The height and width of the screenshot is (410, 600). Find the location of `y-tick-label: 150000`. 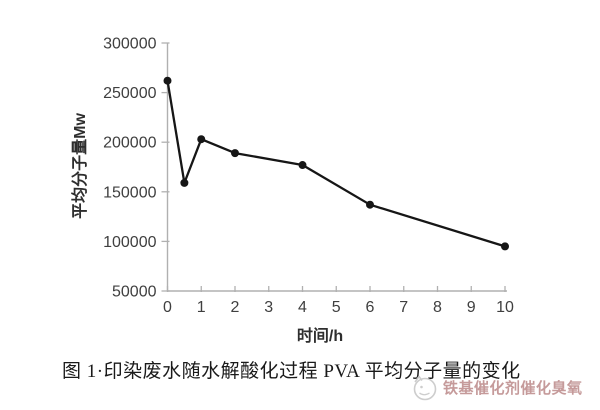

y-tick-label: 150000 is located at coordinates (129, 192).